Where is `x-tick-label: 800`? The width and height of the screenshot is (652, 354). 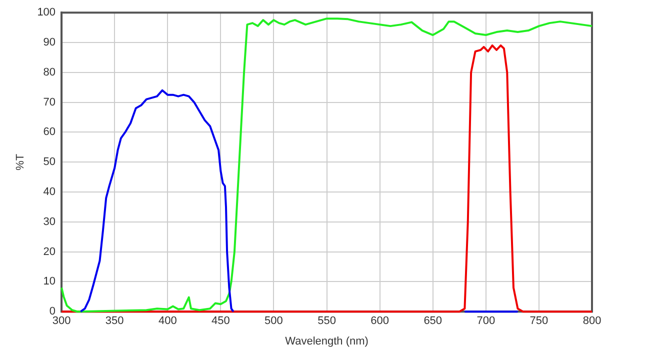
x-tick-label: 800 is located at coordinates (592, 321).